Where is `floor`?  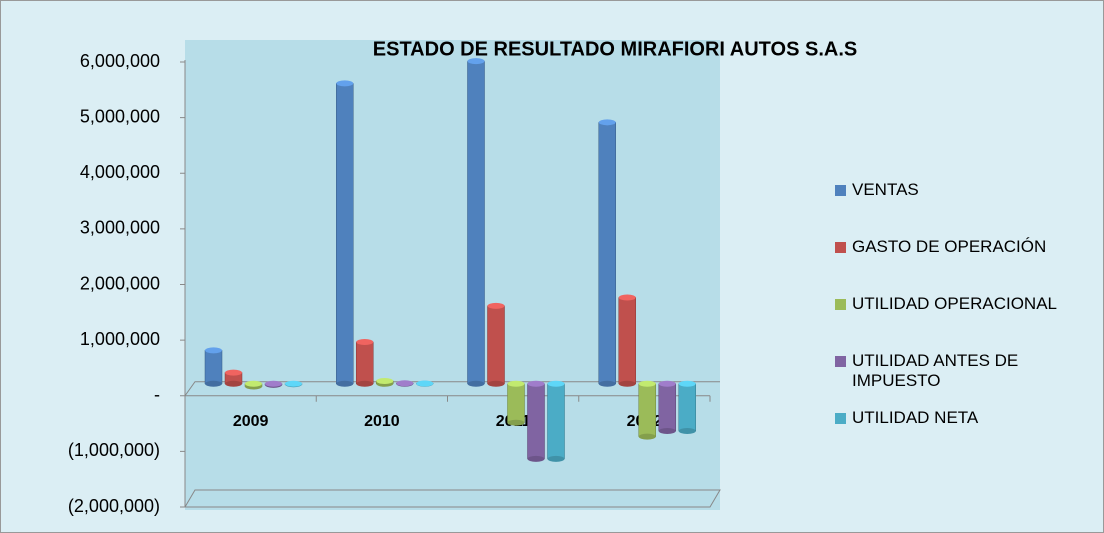
floor is located at coordinates (452, 498).